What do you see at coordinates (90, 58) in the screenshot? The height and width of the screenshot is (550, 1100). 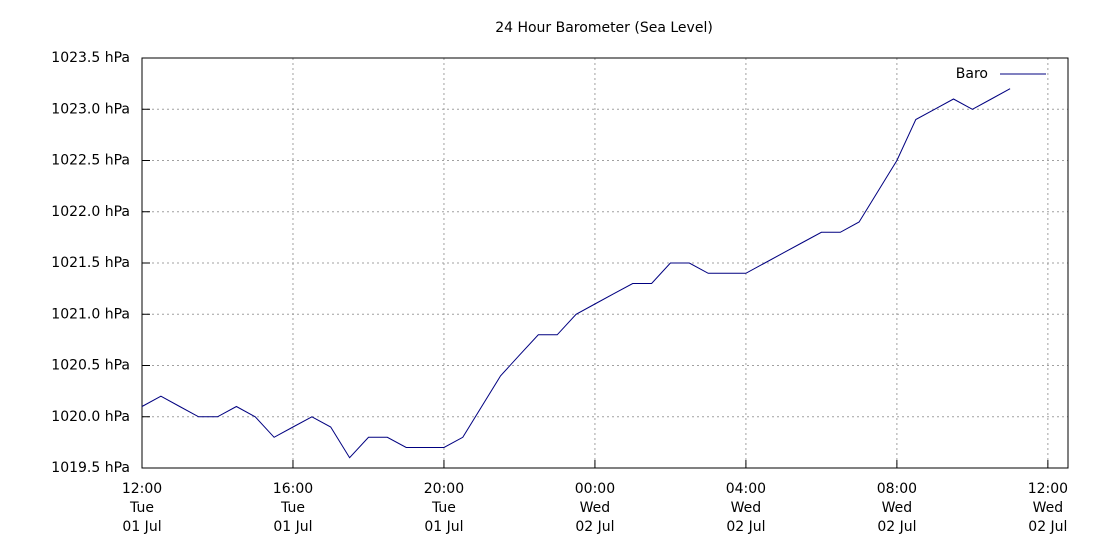 I see `y-tick-label: 1023.5 hPa` at bounding box center [90, 58].